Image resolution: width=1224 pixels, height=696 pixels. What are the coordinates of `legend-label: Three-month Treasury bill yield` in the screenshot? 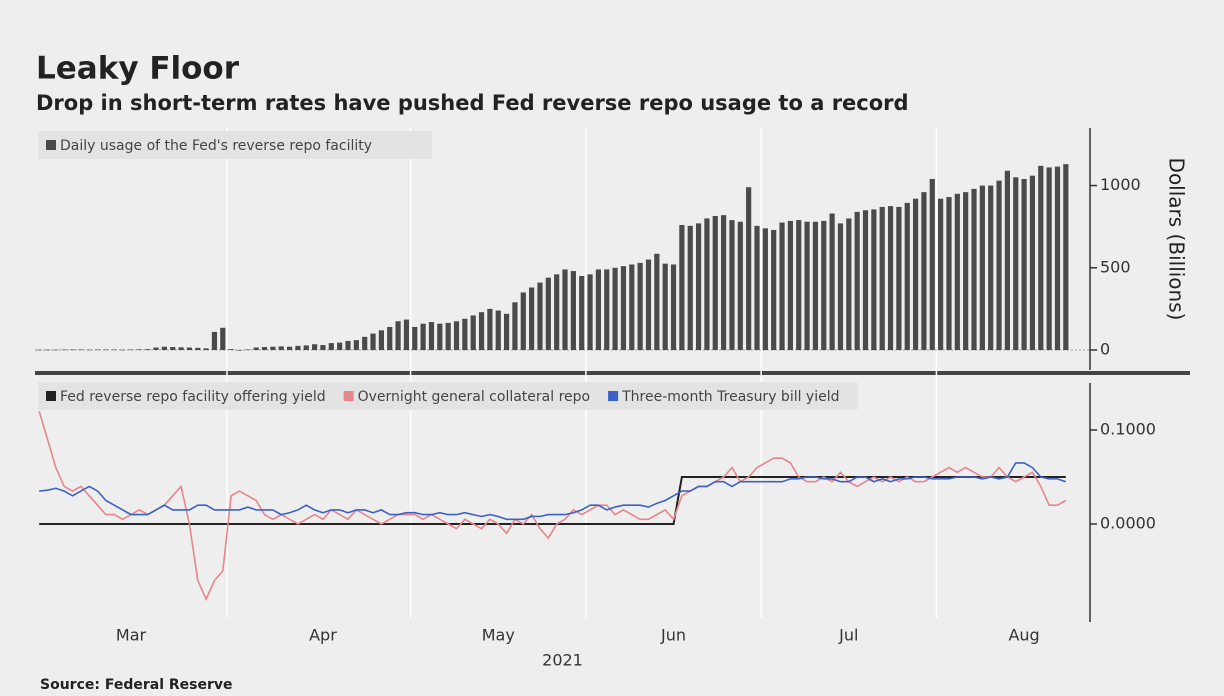 It's located at (730, 397).